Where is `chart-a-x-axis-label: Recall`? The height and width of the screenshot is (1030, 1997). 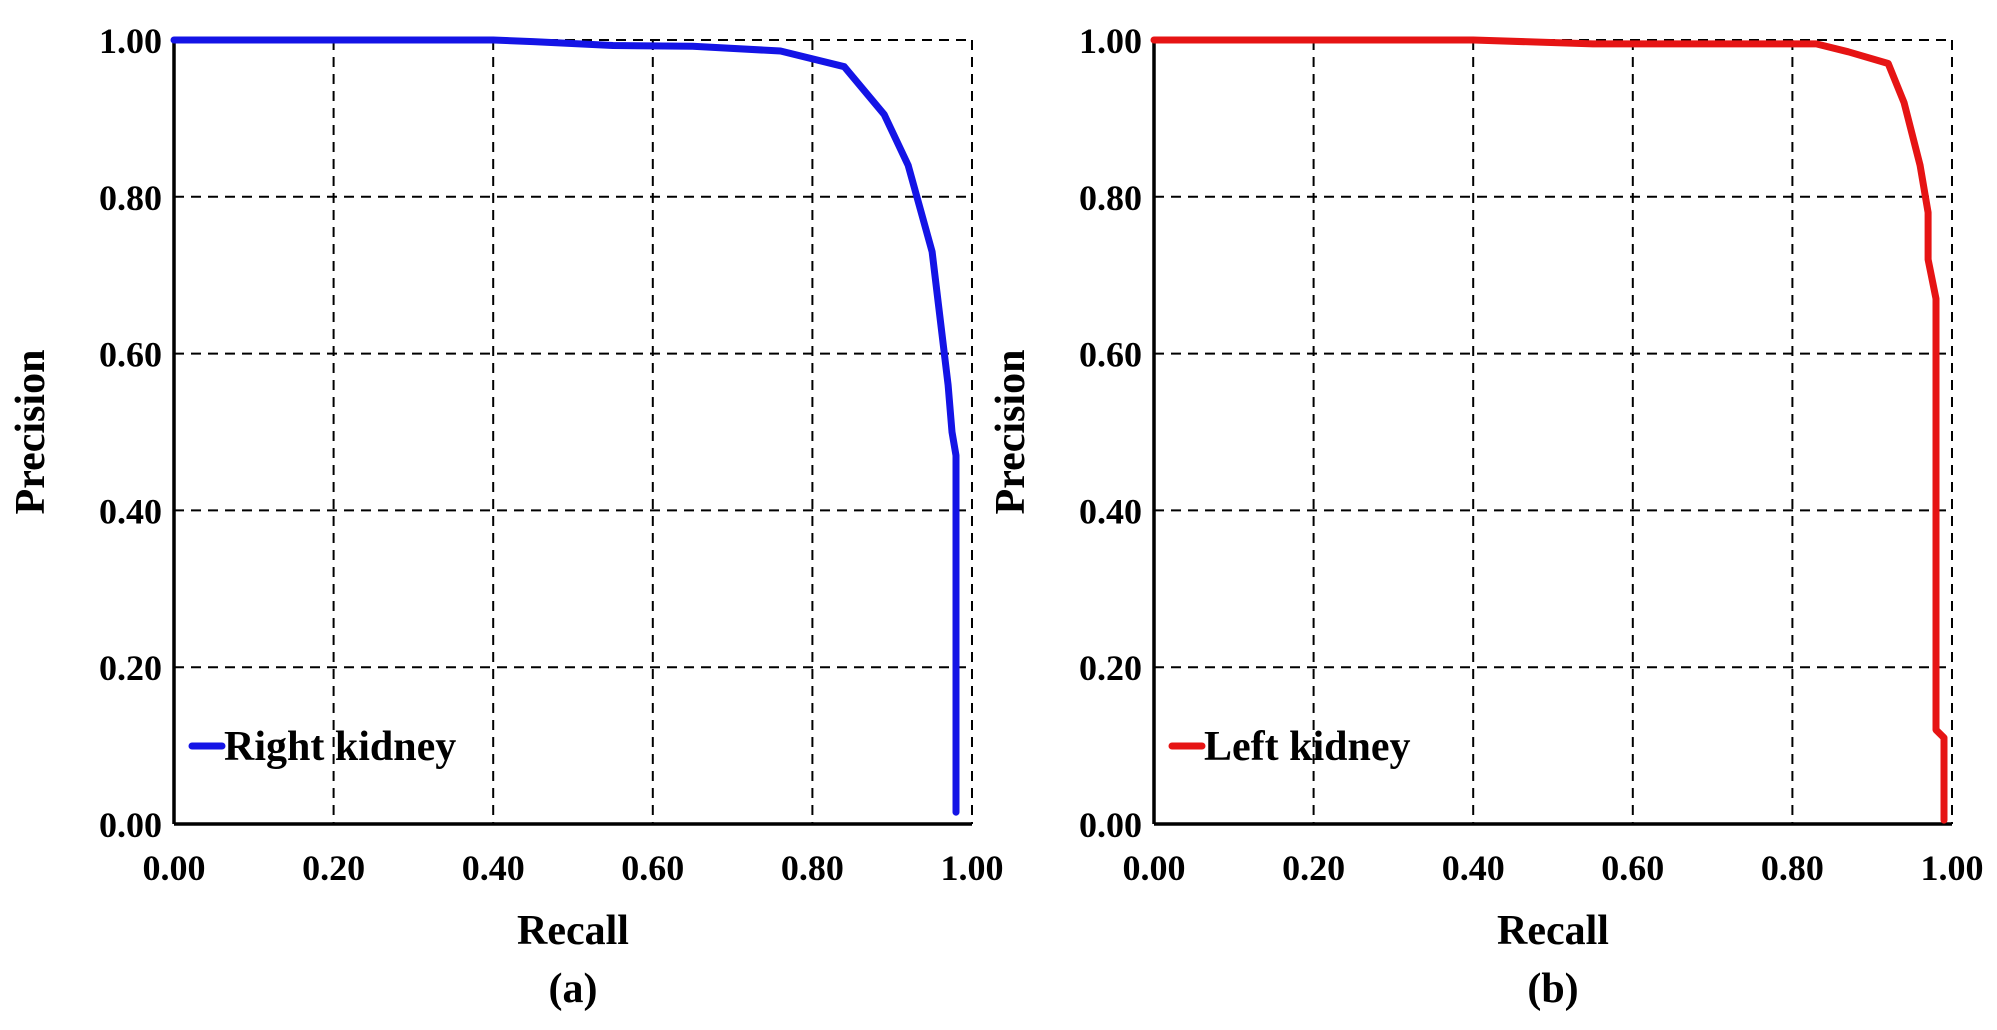
chart-a-x-axis-label: Recall is located at coordinates (573, 931).